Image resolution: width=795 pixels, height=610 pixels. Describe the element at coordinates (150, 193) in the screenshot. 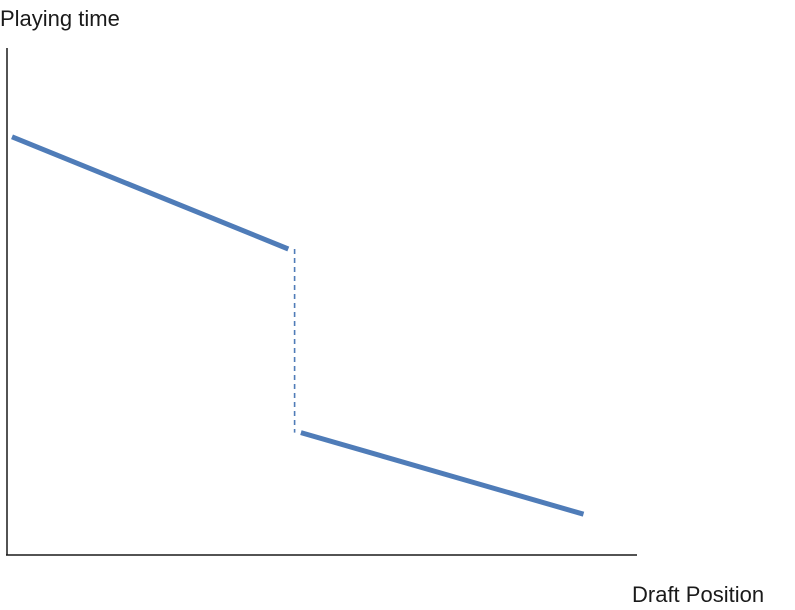

I see `upper-segment` at that location.